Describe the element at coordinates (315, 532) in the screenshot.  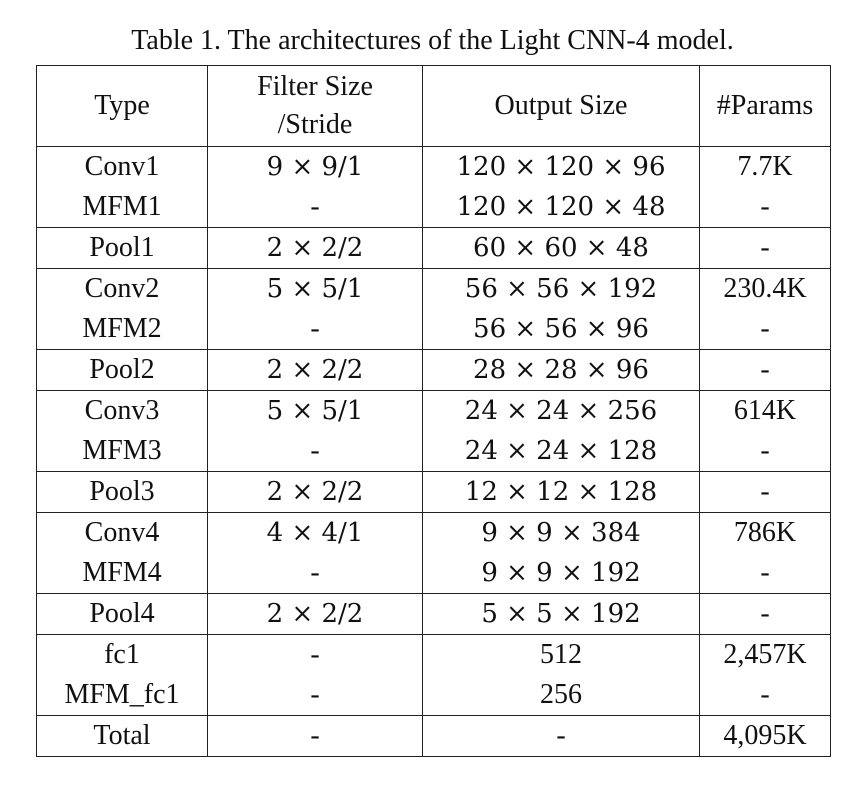
I see `cell-filter-size: 4 × 4/1` at that location.